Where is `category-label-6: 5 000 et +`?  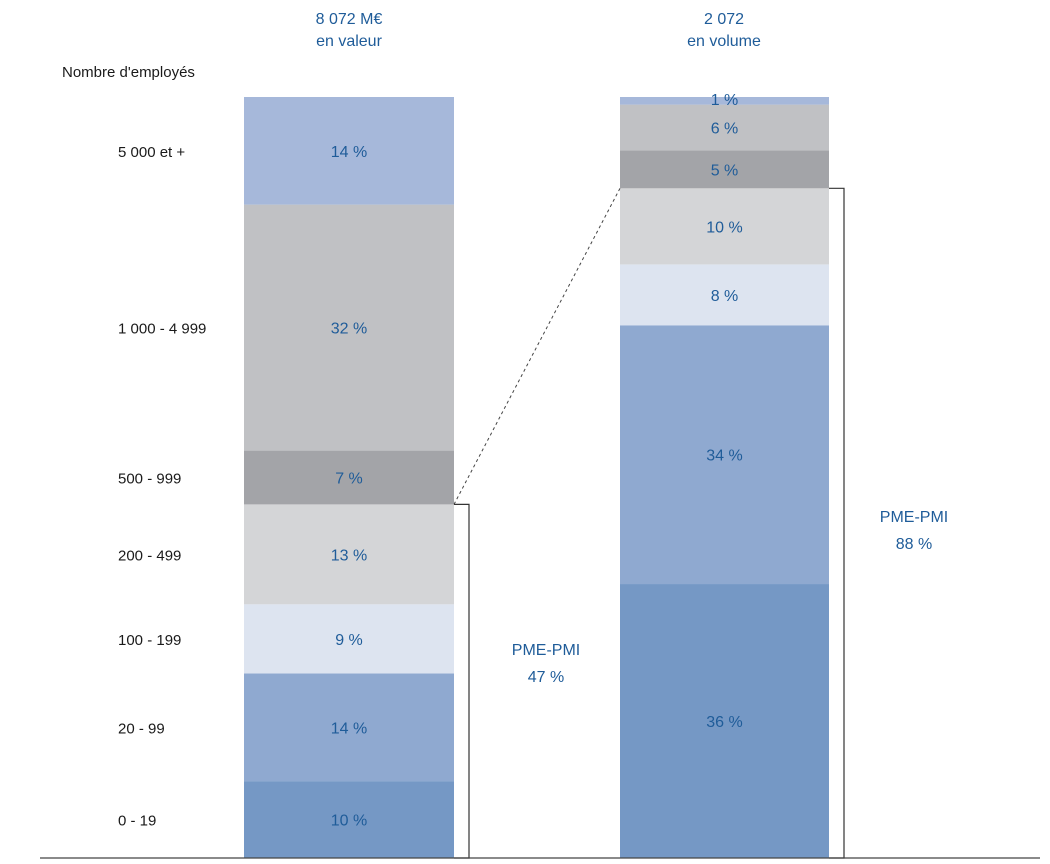
category-label-6: 5 000 et + is located at coordinates (151, 152).